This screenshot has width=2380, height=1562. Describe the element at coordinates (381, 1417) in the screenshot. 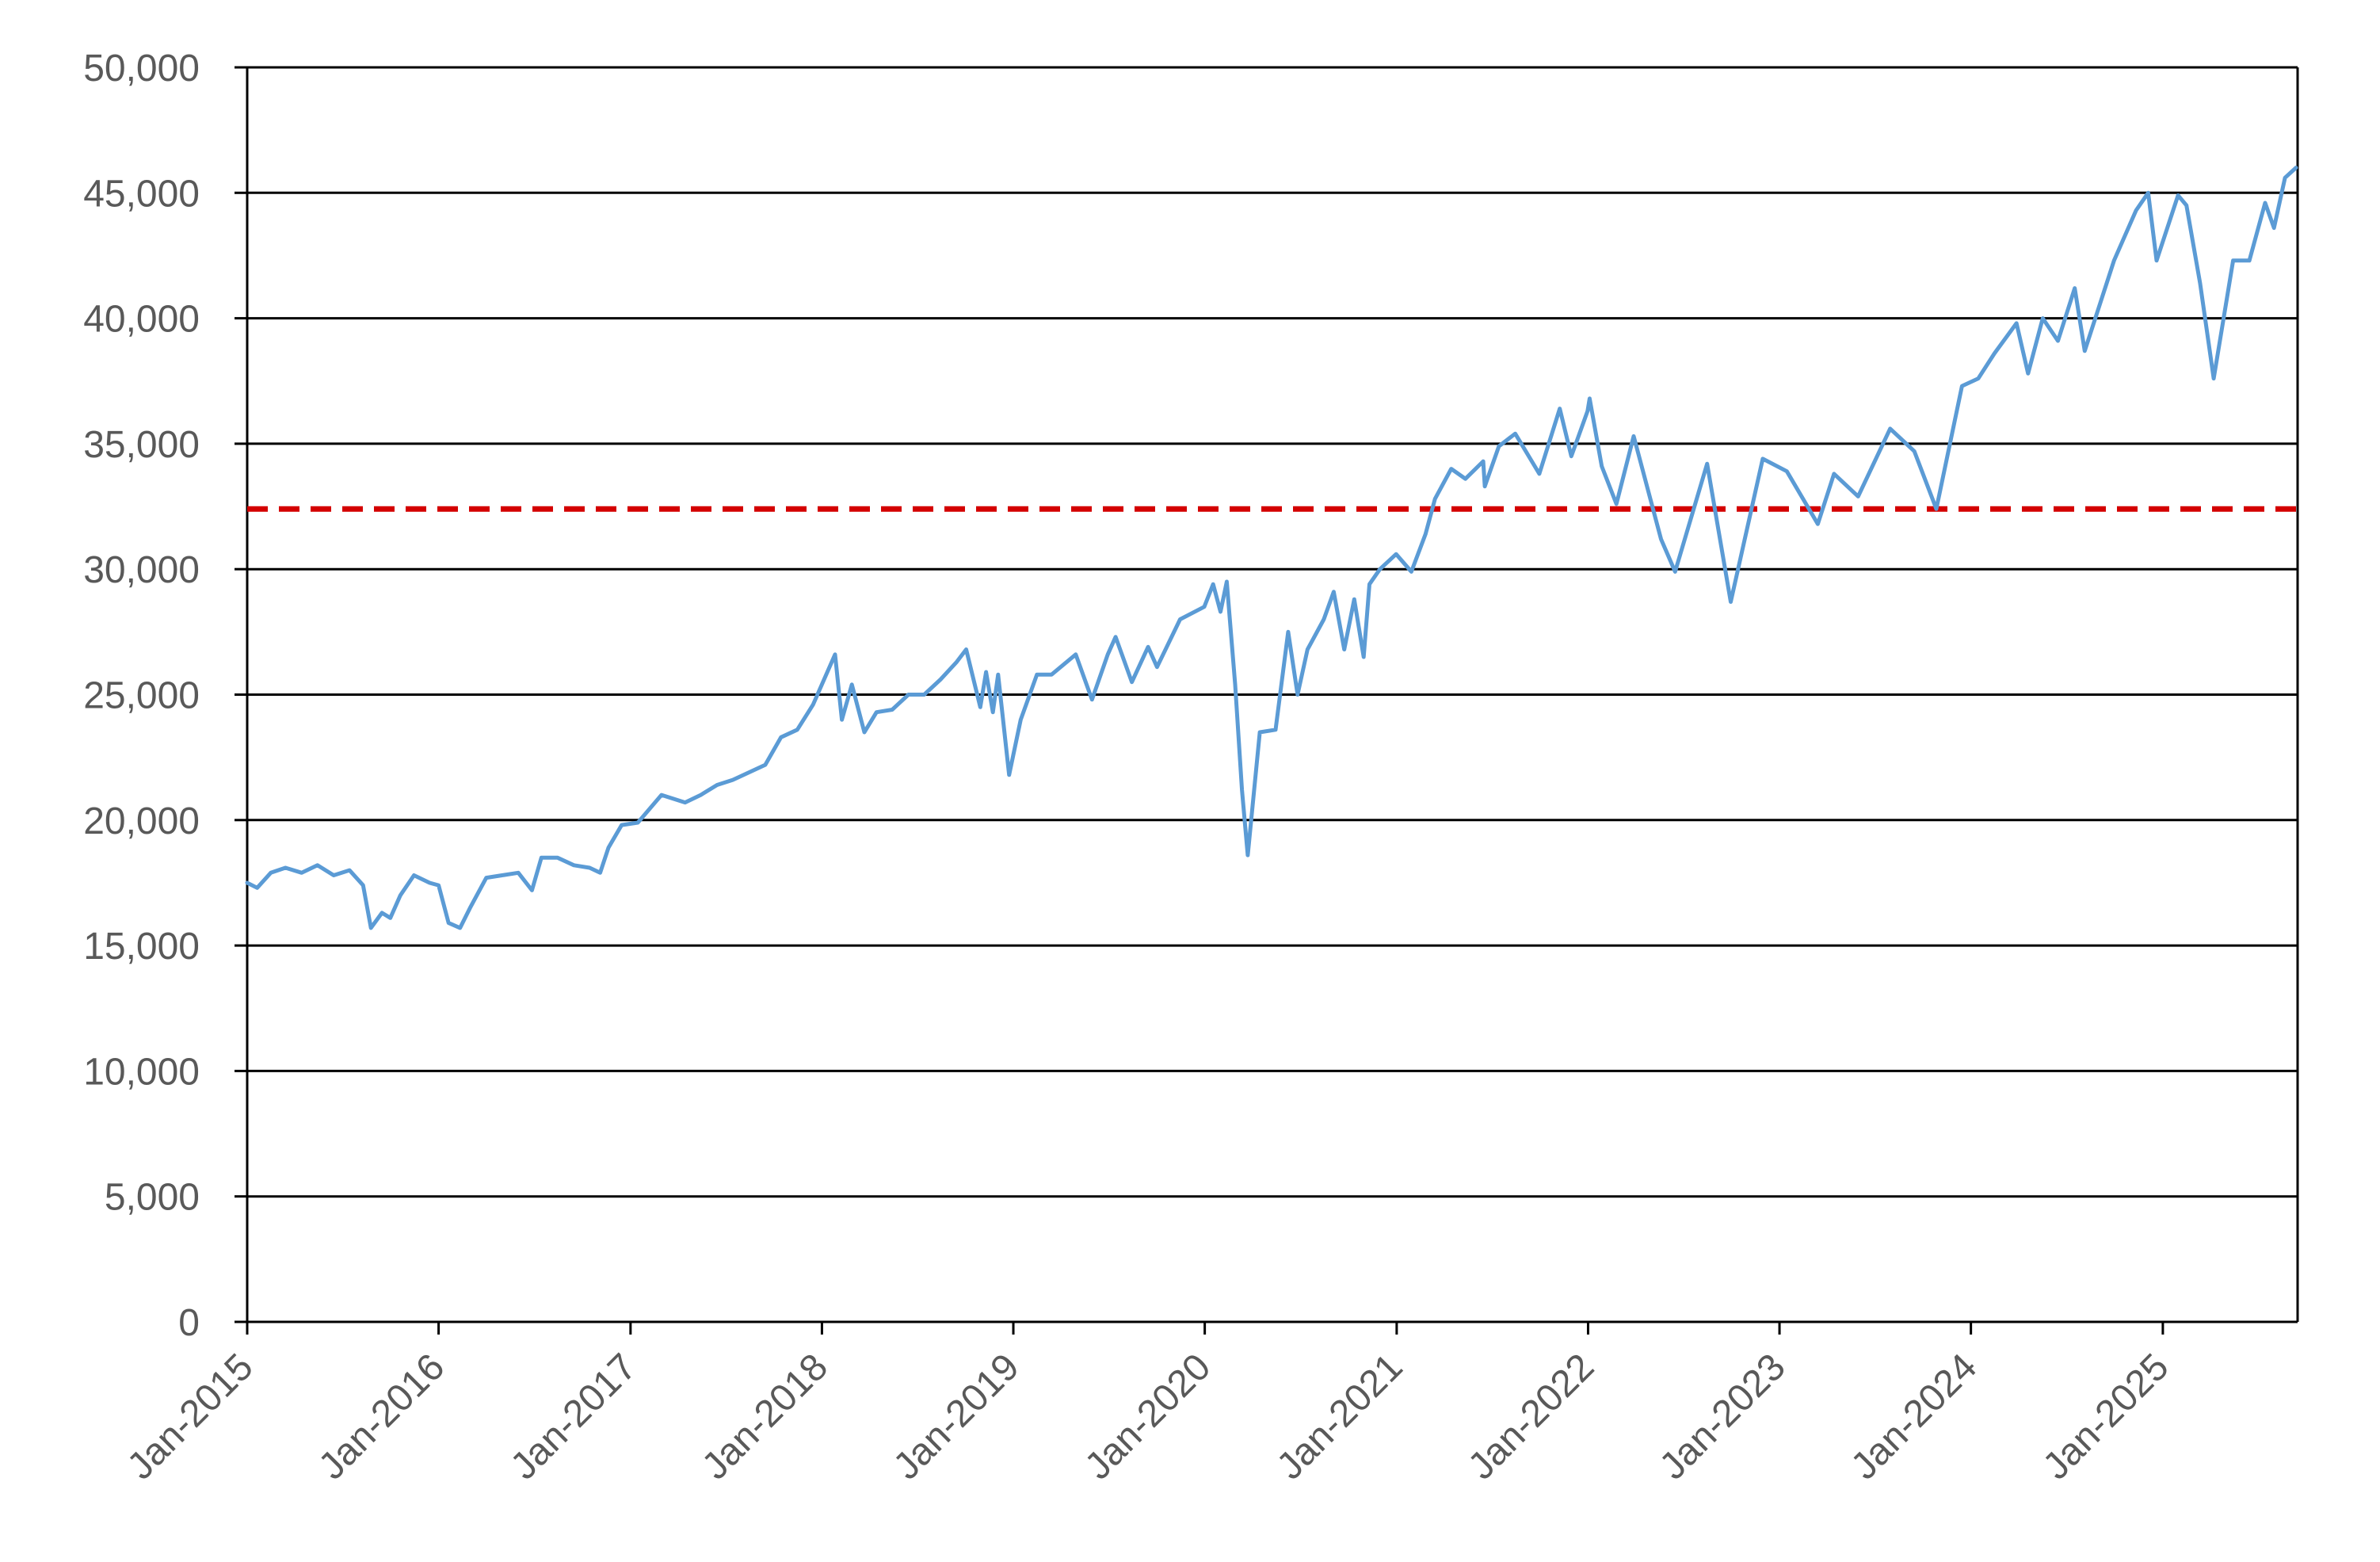

I see `x-tick-label: Jan-2016` at that location.